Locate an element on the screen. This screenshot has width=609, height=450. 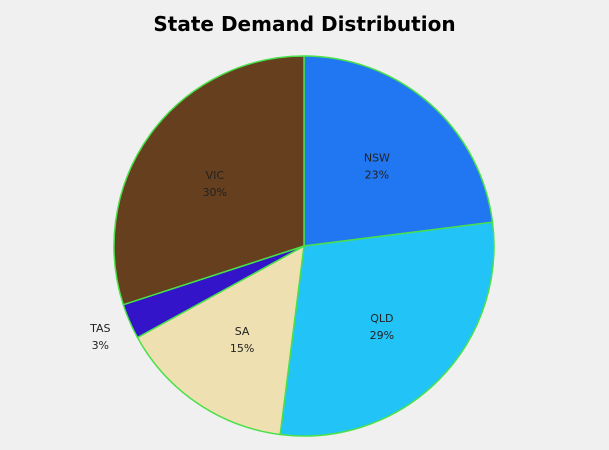
slice-percent-label: 30% is located at coordinates (215, 192).